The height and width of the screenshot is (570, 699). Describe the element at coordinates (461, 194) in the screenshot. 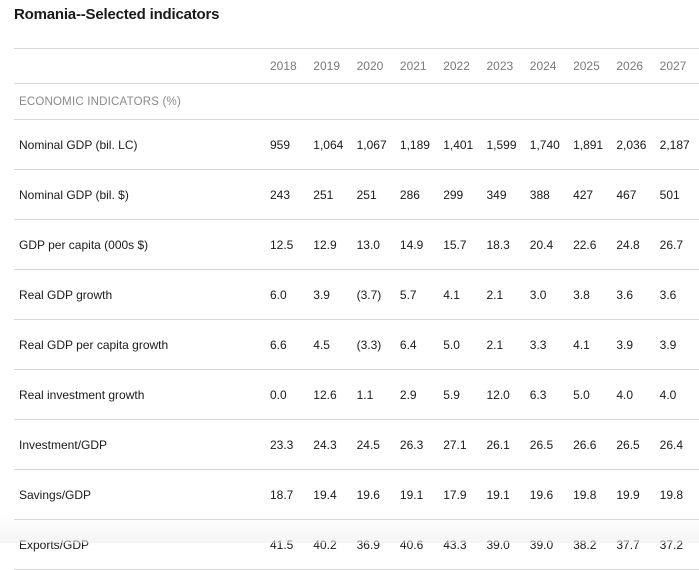

I see `value-cell: 299` at that location.